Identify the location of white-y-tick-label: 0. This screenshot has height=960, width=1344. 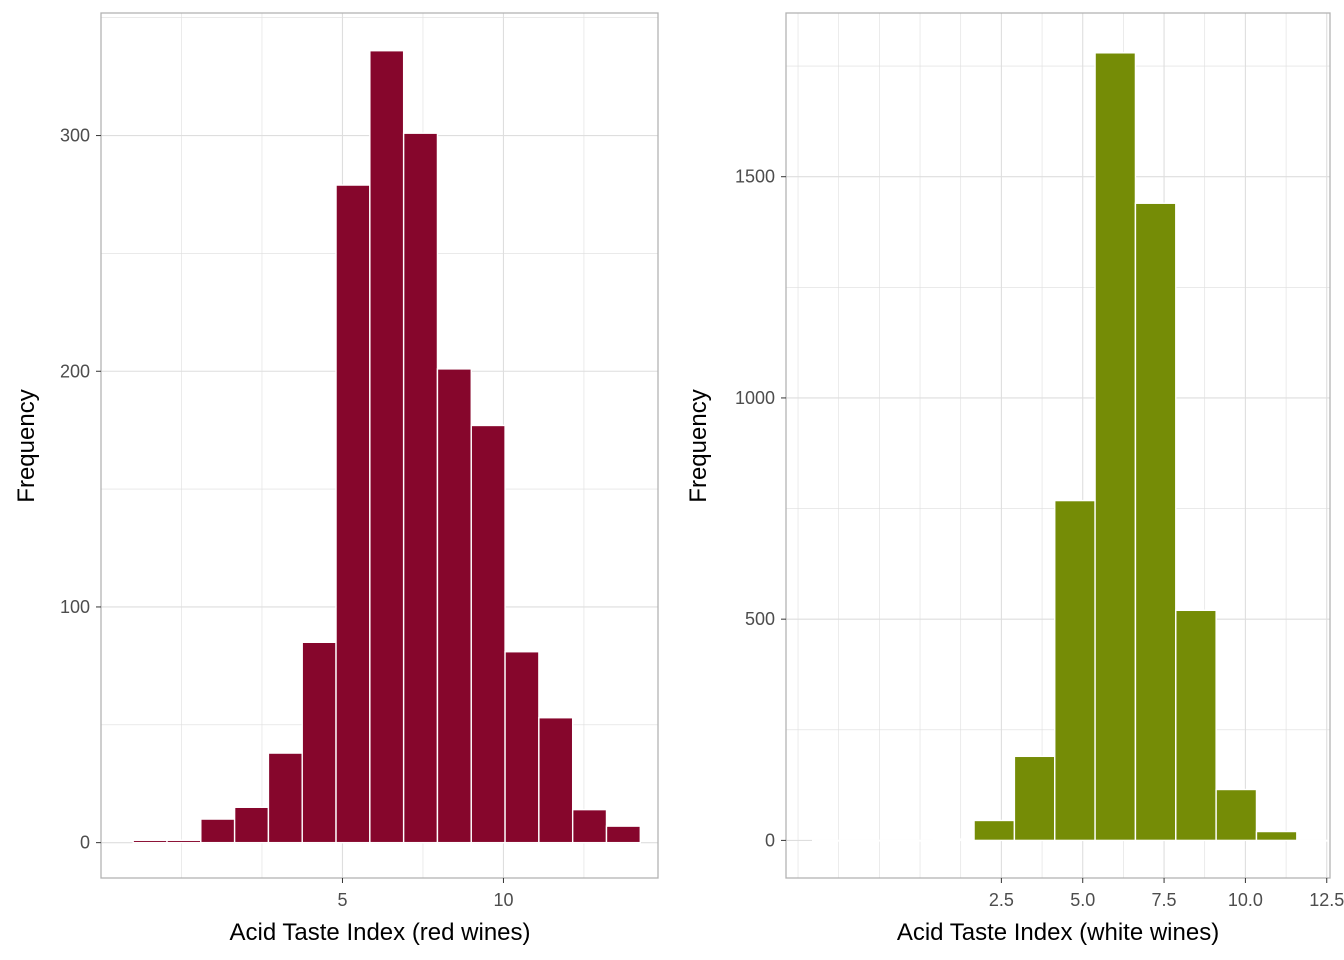
(770, 840).